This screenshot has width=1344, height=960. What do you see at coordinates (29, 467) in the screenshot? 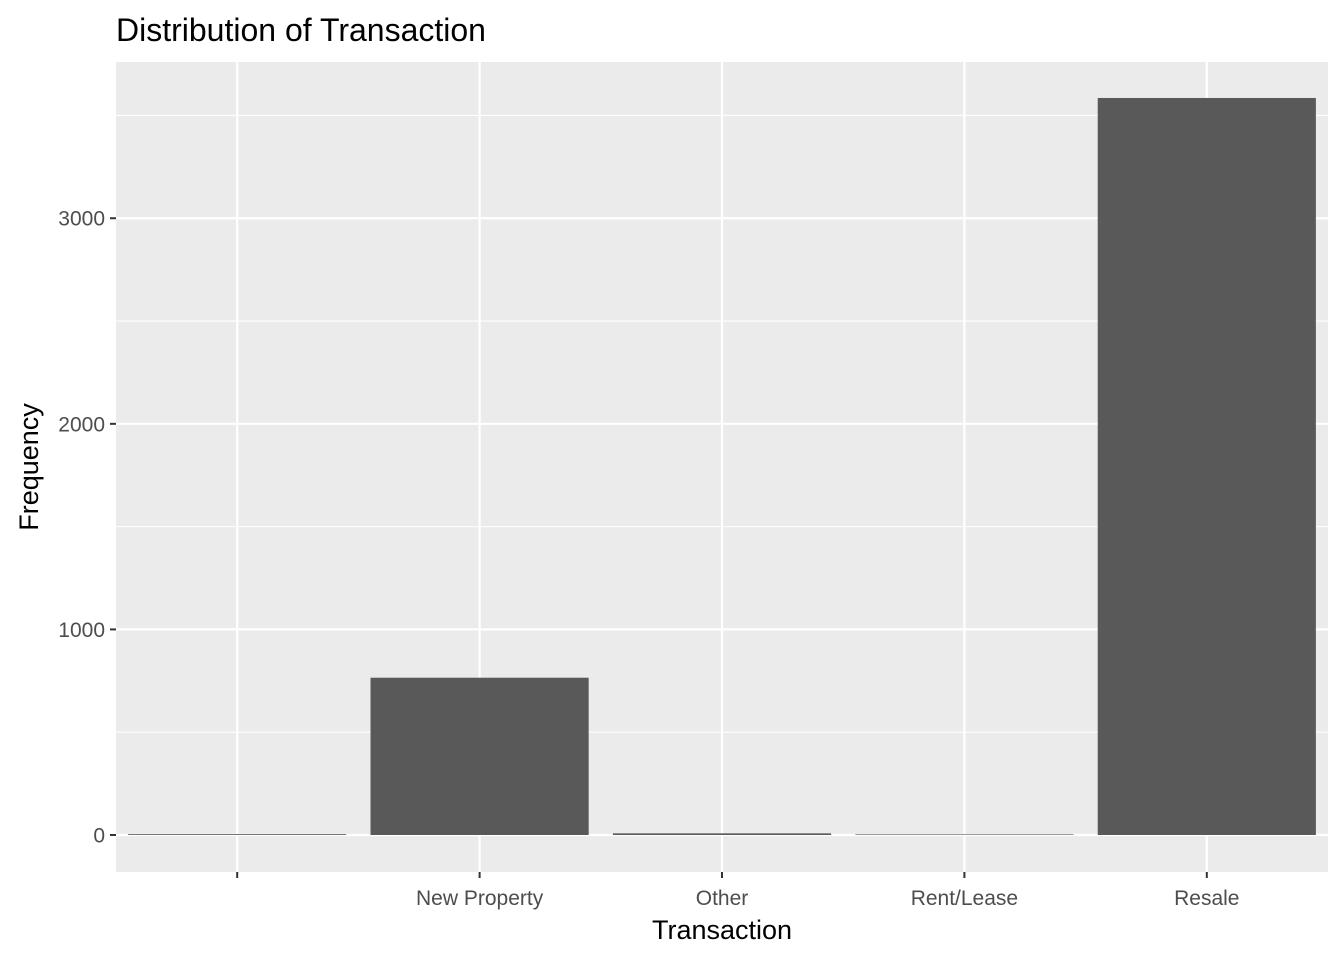
I see `y-axis-title: Frequency` at bounding box center [29, 467].